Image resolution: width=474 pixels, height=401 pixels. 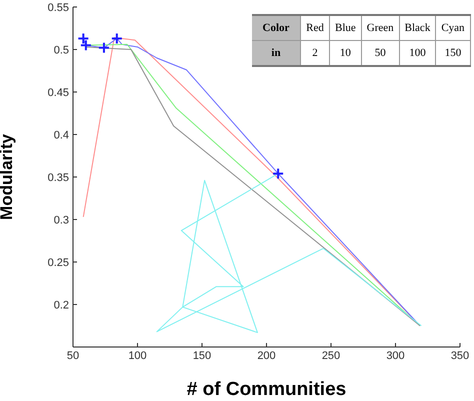 What do you see at coordinates (395, 356) in the screenshot?
I see `x-tick-label: 300` at bounding box center [395, 356].